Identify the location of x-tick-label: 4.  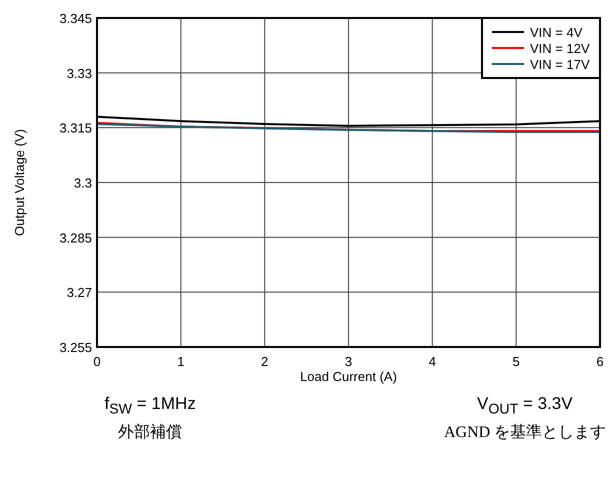
(432, 361).